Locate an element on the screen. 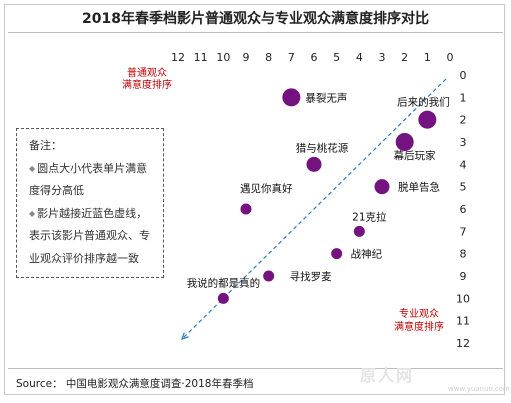 This screenshot has height=403, width=511. source-text: Source： 中国电影观众满意度调查·2018年春季档 is located at coordinates (135, 384).